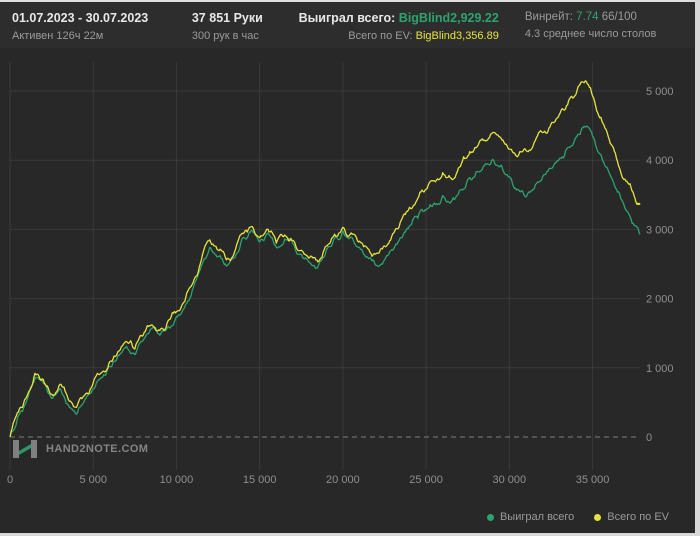  What do you see at coordinates (97, 449) in the screenshot?
I see `watermark-text: HAND2NOTE.COM` at bounding box center [97, 449].